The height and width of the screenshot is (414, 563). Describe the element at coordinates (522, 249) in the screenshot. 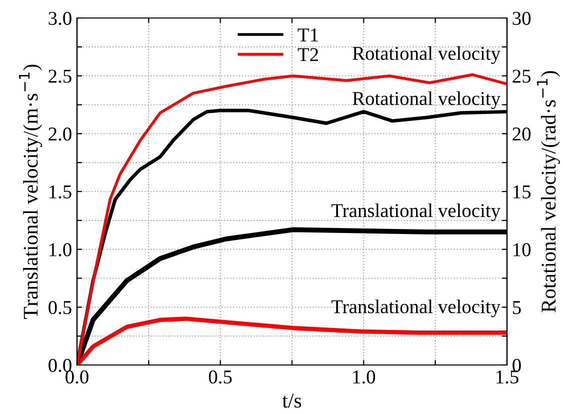

I see `y2-tick-label: 10` at that location.